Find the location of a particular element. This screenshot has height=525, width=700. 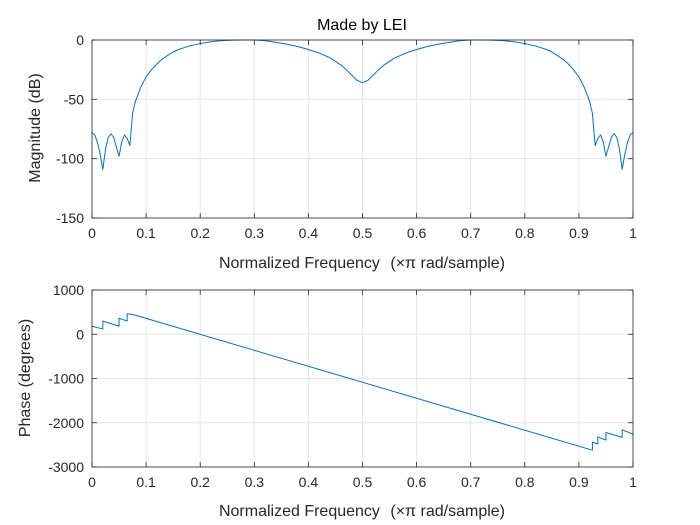

phase-x-tick-label: 0.2 is located at coordinates (200, 482).